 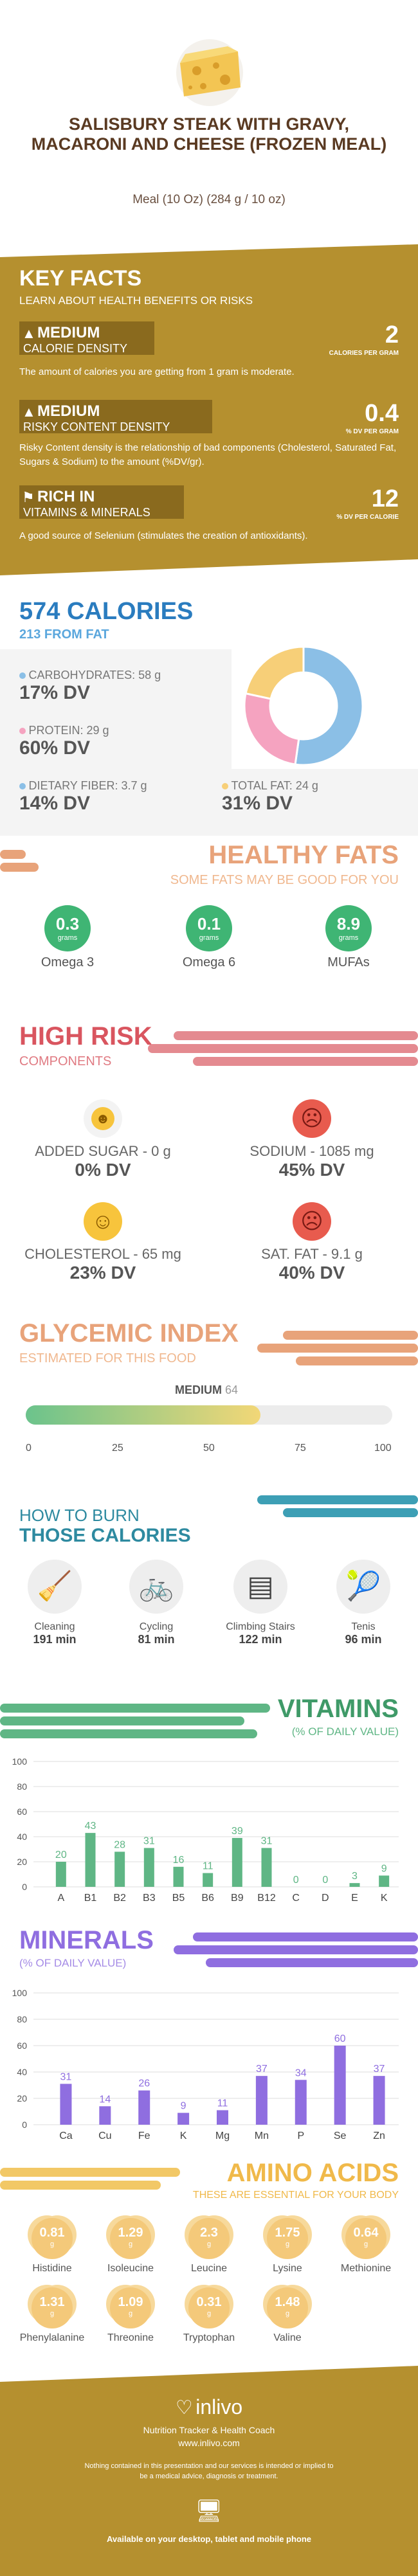 What do you see at coordinates (222, 2135) in the screenshot?
I see `x-tick-label: Mg` at bounding box center [222, 2135].